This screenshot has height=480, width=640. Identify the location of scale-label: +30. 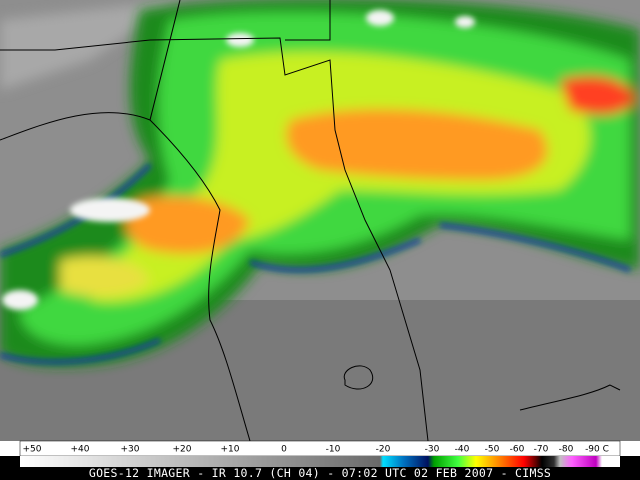
(130, 450).